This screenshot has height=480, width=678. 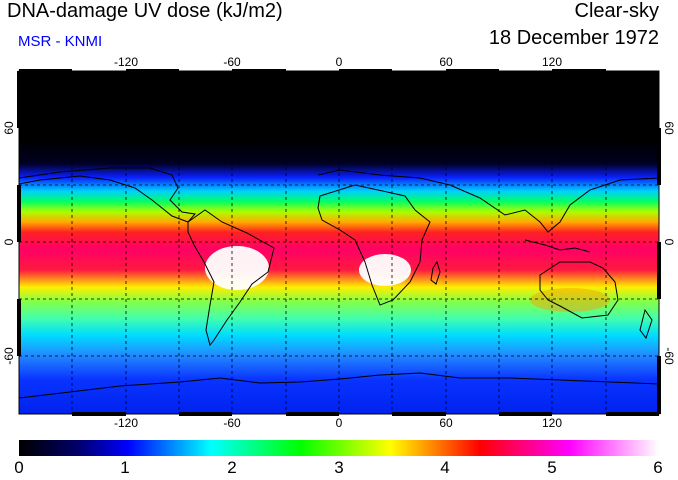 I want to click on colorbar-tick-label: 3, so click(x=339, y=467).